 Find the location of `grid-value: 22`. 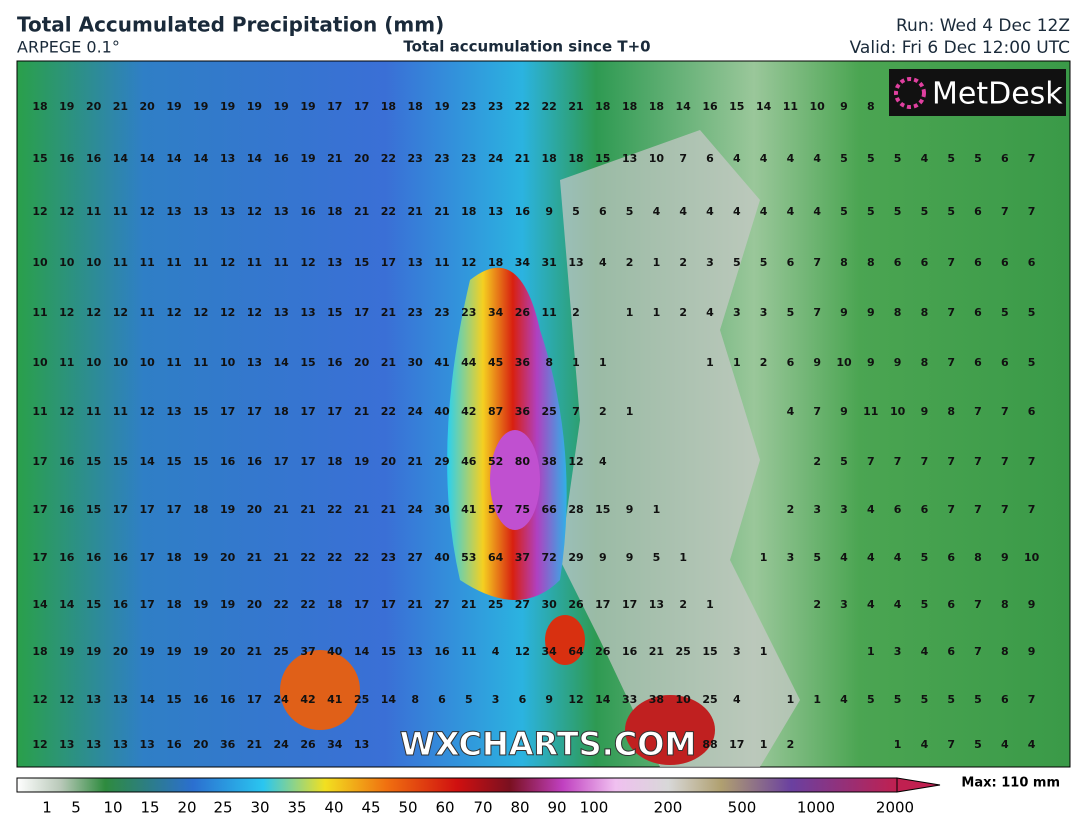

grid-value: 22 is located at coordinates (307, 604).